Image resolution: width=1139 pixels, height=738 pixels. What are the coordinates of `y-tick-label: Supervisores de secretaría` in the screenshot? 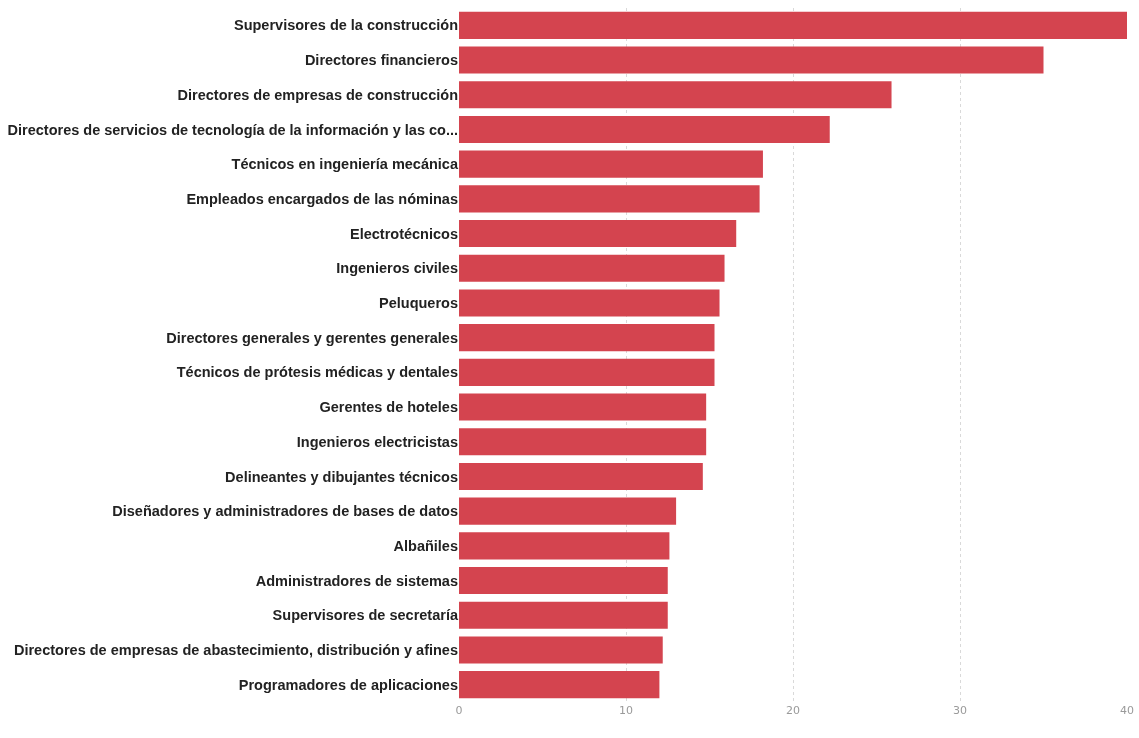 It's located at (365, 615).